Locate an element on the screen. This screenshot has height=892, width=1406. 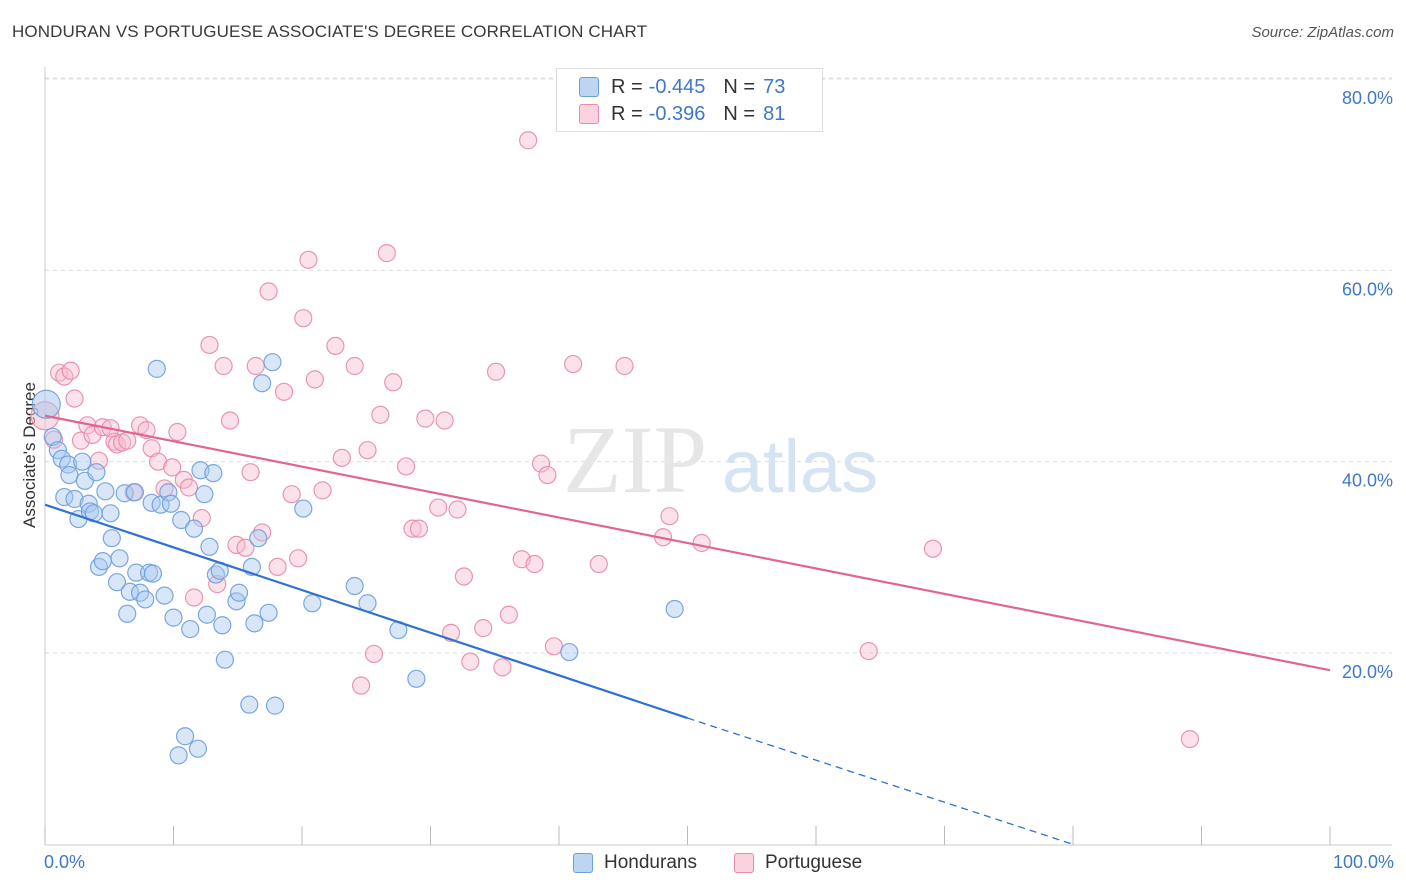
trend-line-hondurans is located at coordinates (366, 611).